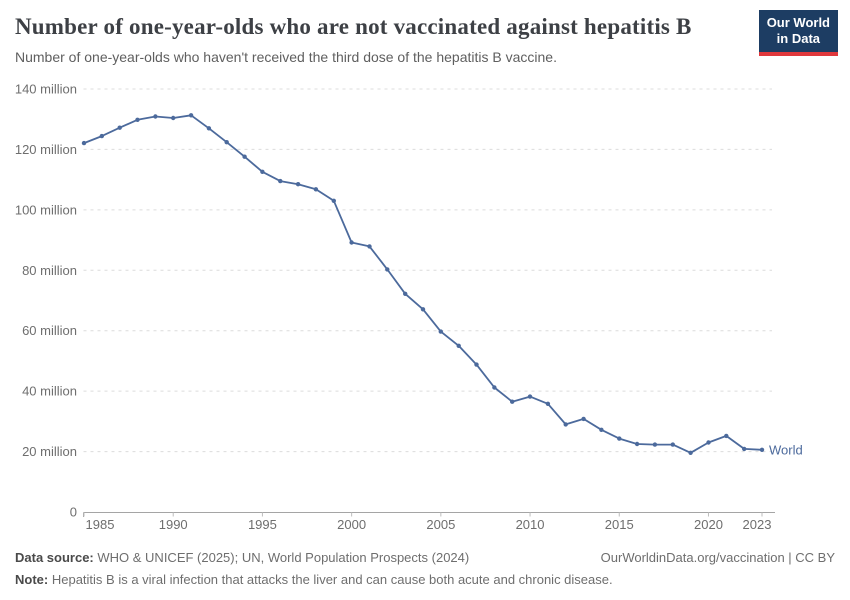  Describe the element at coordinates (46, 149) in the screenshot. I see `y-axis-label: 120 million` at that location.